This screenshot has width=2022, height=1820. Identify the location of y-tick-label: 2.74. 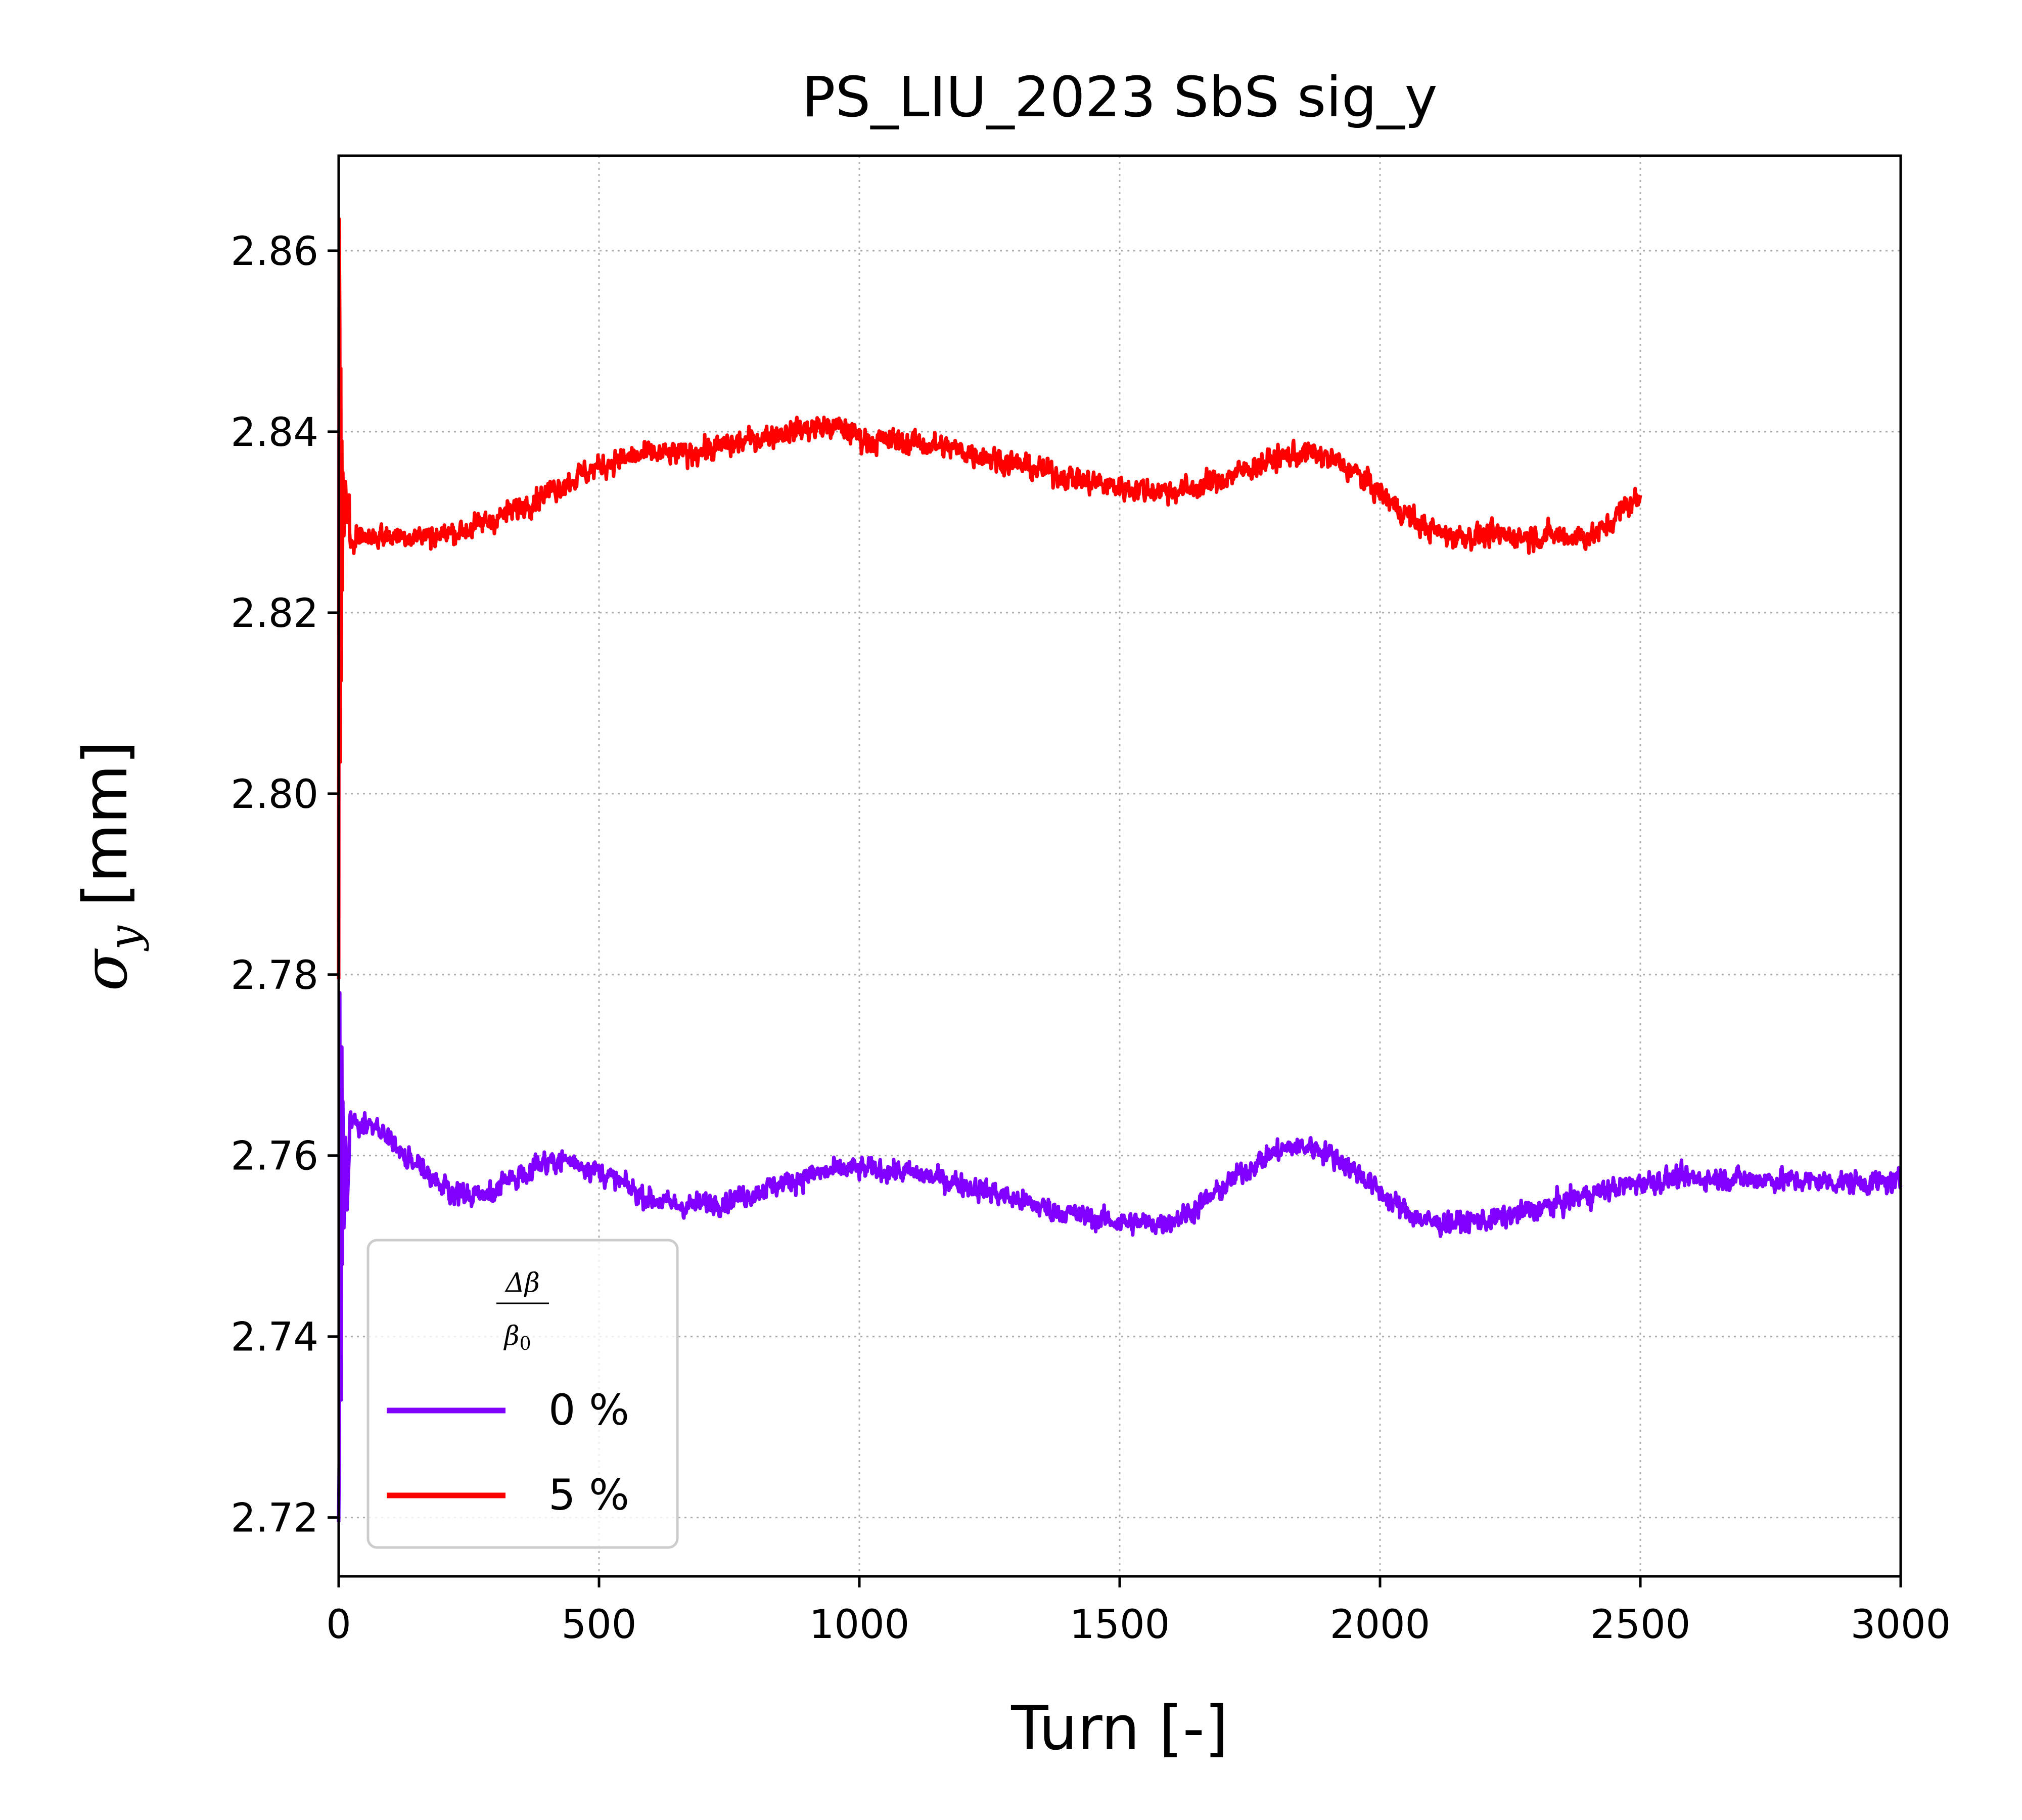
(274, 1337).